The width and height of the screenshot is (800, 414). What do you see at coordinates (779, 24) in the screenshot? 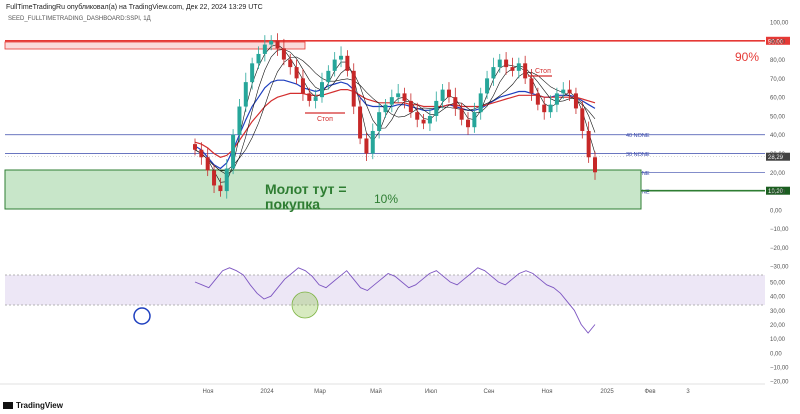
I see `price-axis-label: 100,00` at bounding box center [779, 24].